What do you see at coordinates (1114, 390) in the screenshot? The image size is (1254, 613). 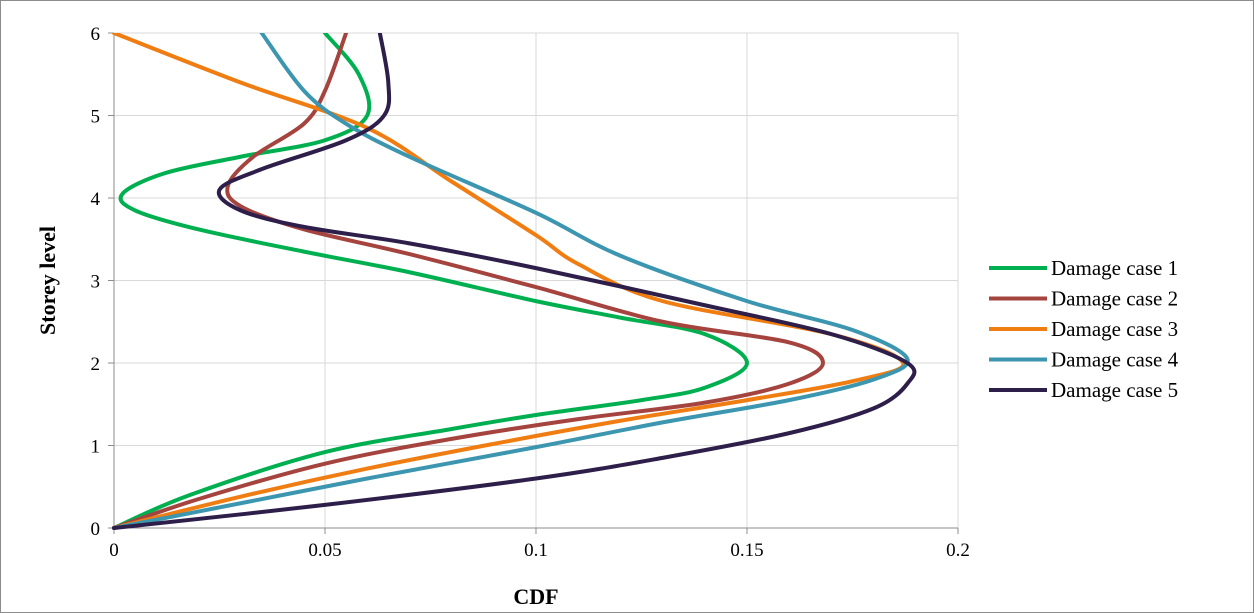 I see `legend-label-5: Damage case 5` at bounding box center [1114, 390].